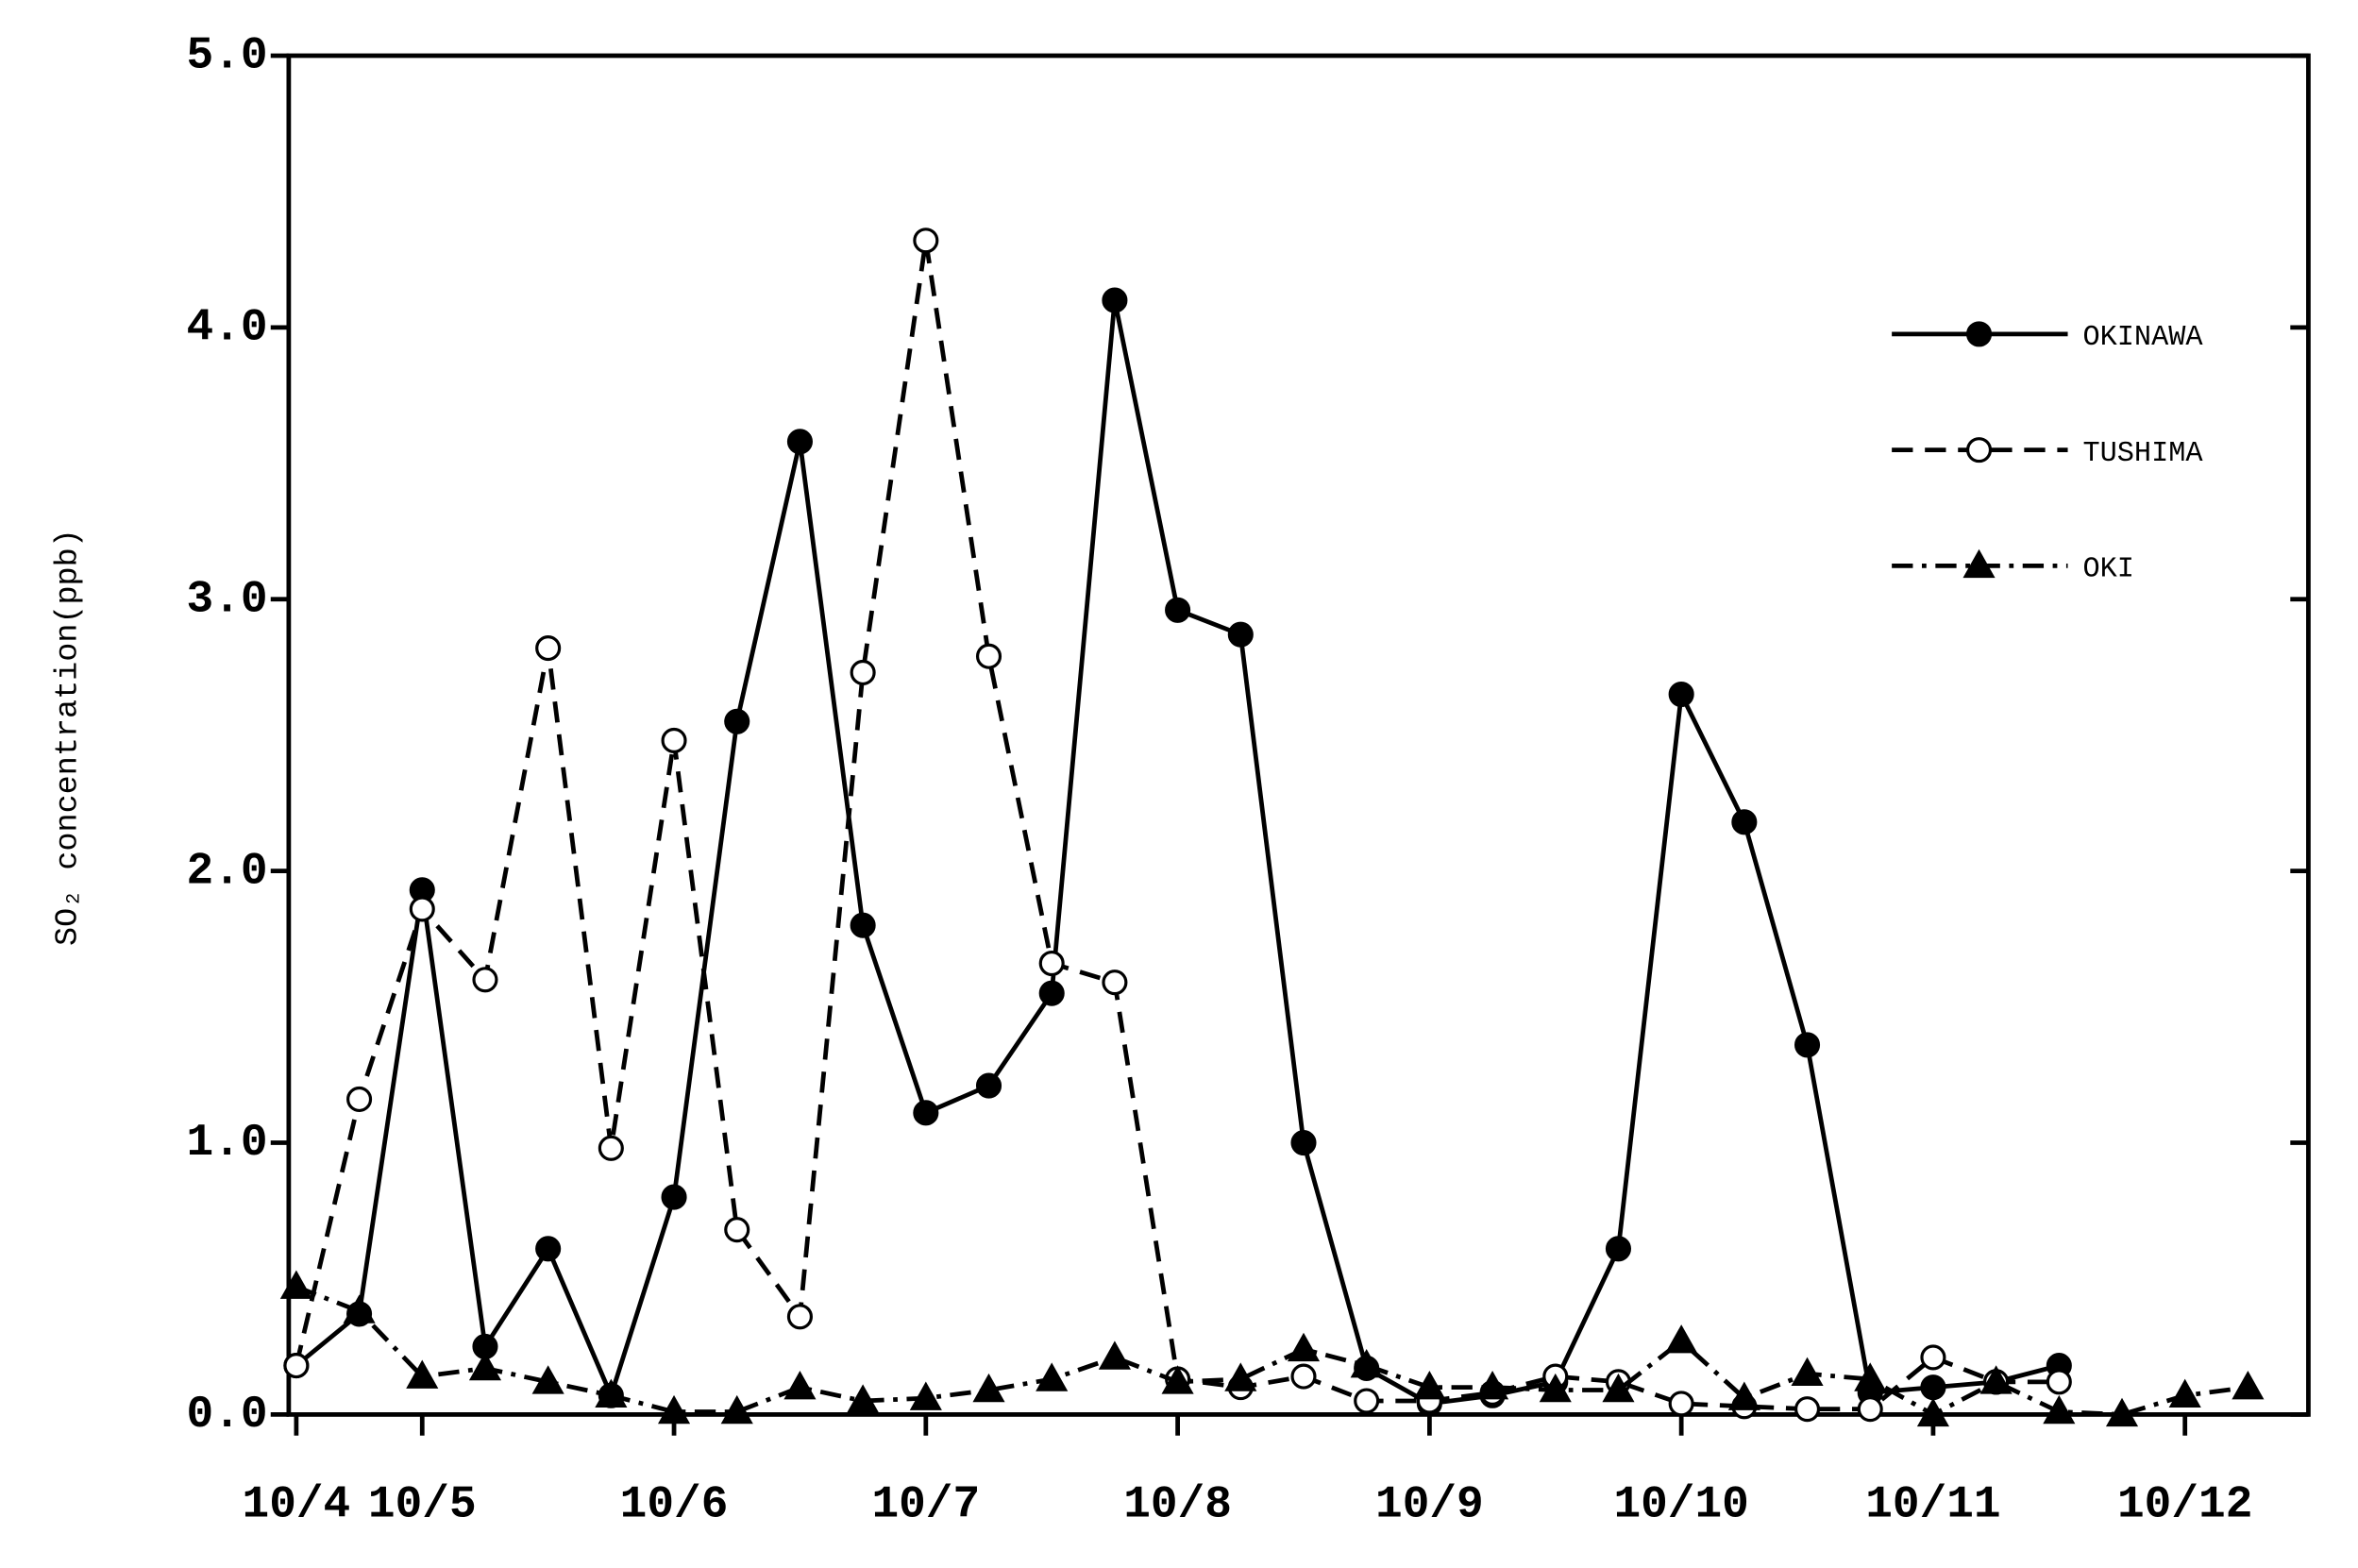 Image resolution: width=2358 pixels, height=1568 pixels. I want to click on series-line, so click(1272, 1351).